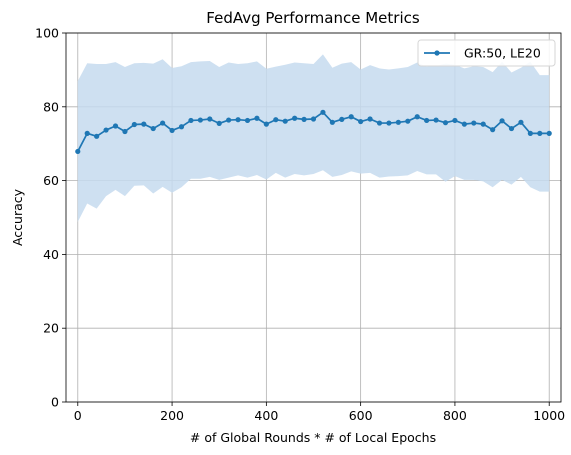 This screenshot has height=455, width=571. What do you see at coordinates (313, 132) in the screenshot?
I see `data-points` at bounding box center [313, 132].